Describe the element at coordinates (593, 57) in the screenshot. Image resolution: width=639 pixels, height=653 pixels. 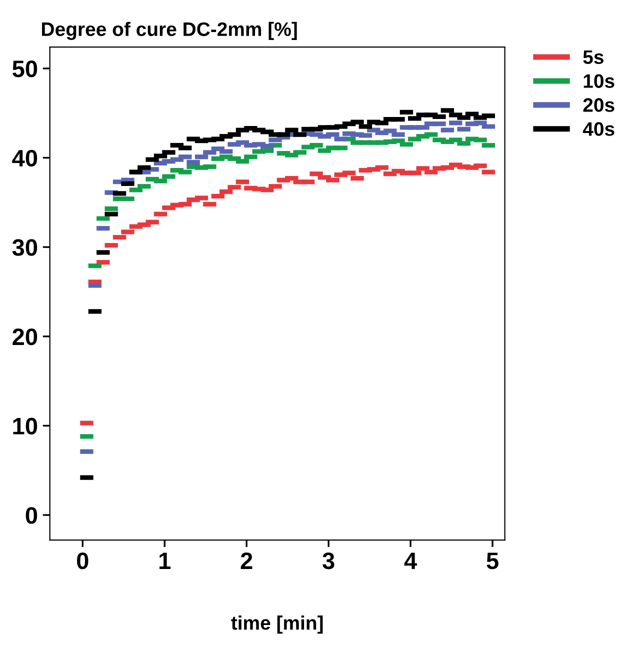
I see `legend-label: 5s` at that location.